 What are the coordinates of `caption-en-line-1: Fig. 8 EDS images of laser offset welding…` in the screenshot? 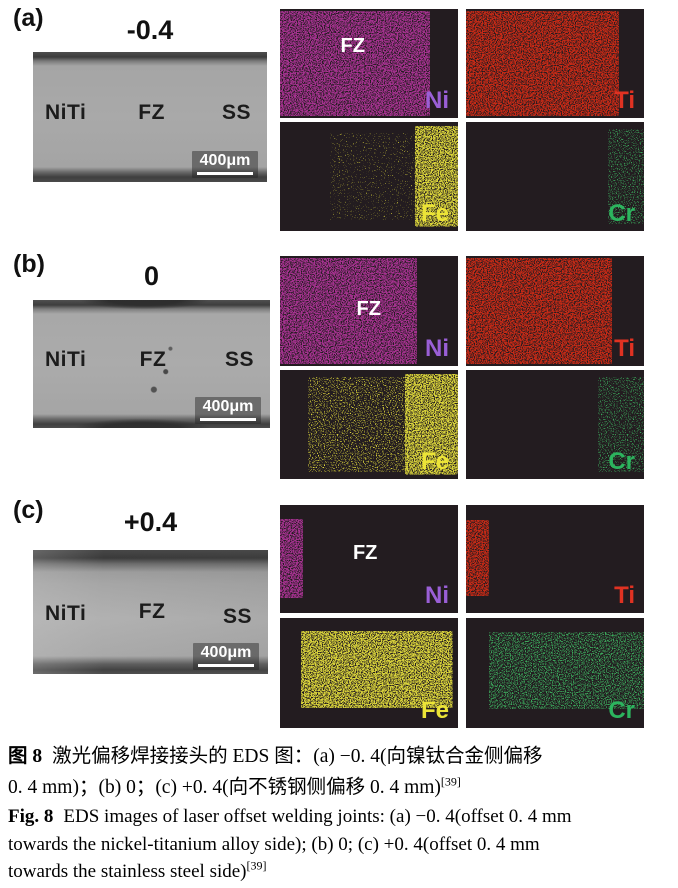 It's located at (290, 816).